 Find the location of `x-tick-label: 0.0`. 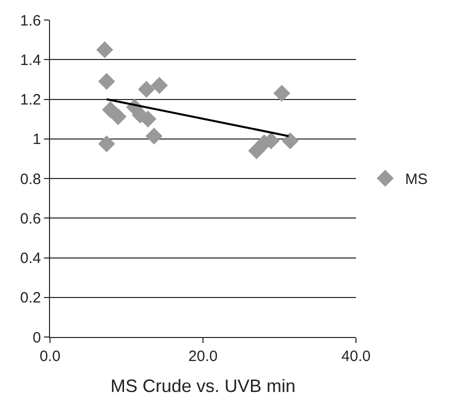

x-tick-label: 0.0 is located at coordinates (50, 356).